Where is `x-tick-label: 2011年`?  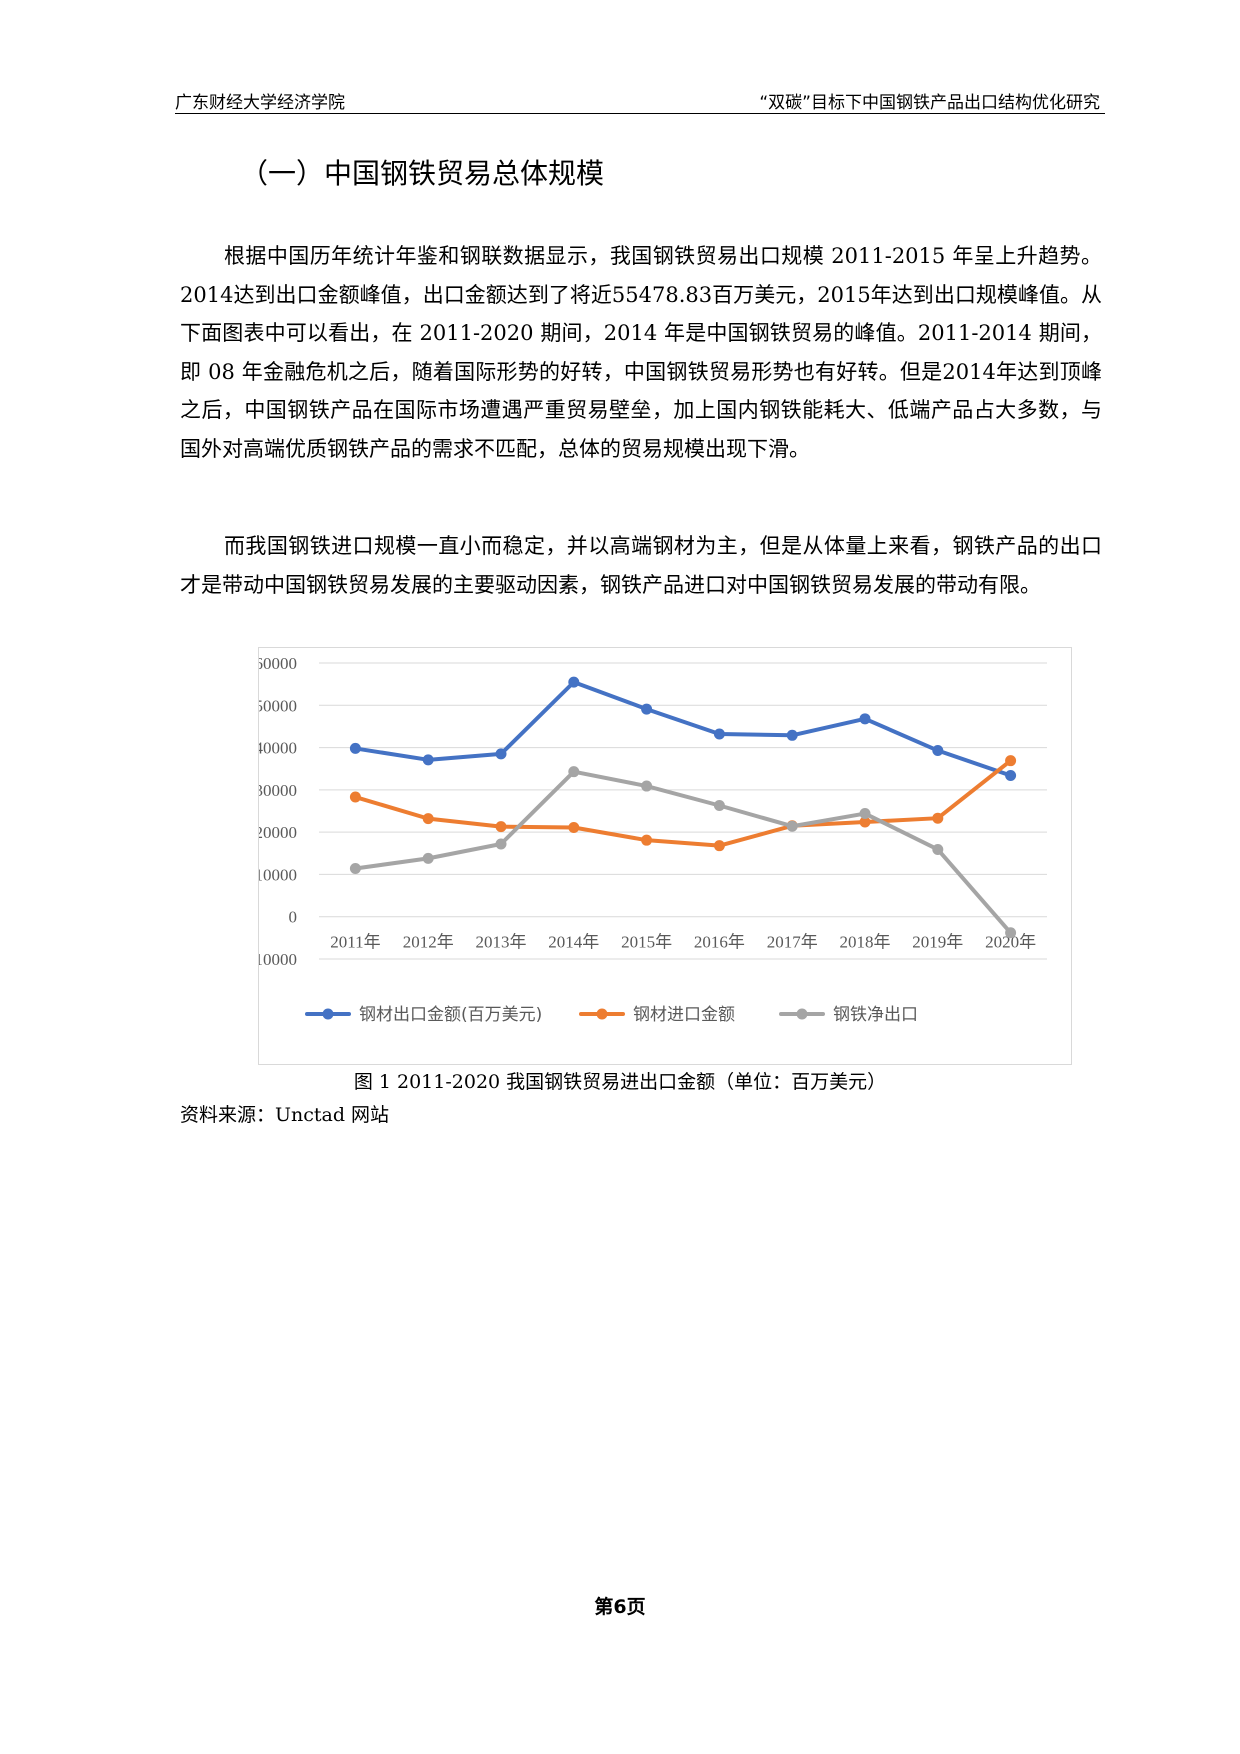
x-tick-label: 2011年 is located at coordinates (355, 942).